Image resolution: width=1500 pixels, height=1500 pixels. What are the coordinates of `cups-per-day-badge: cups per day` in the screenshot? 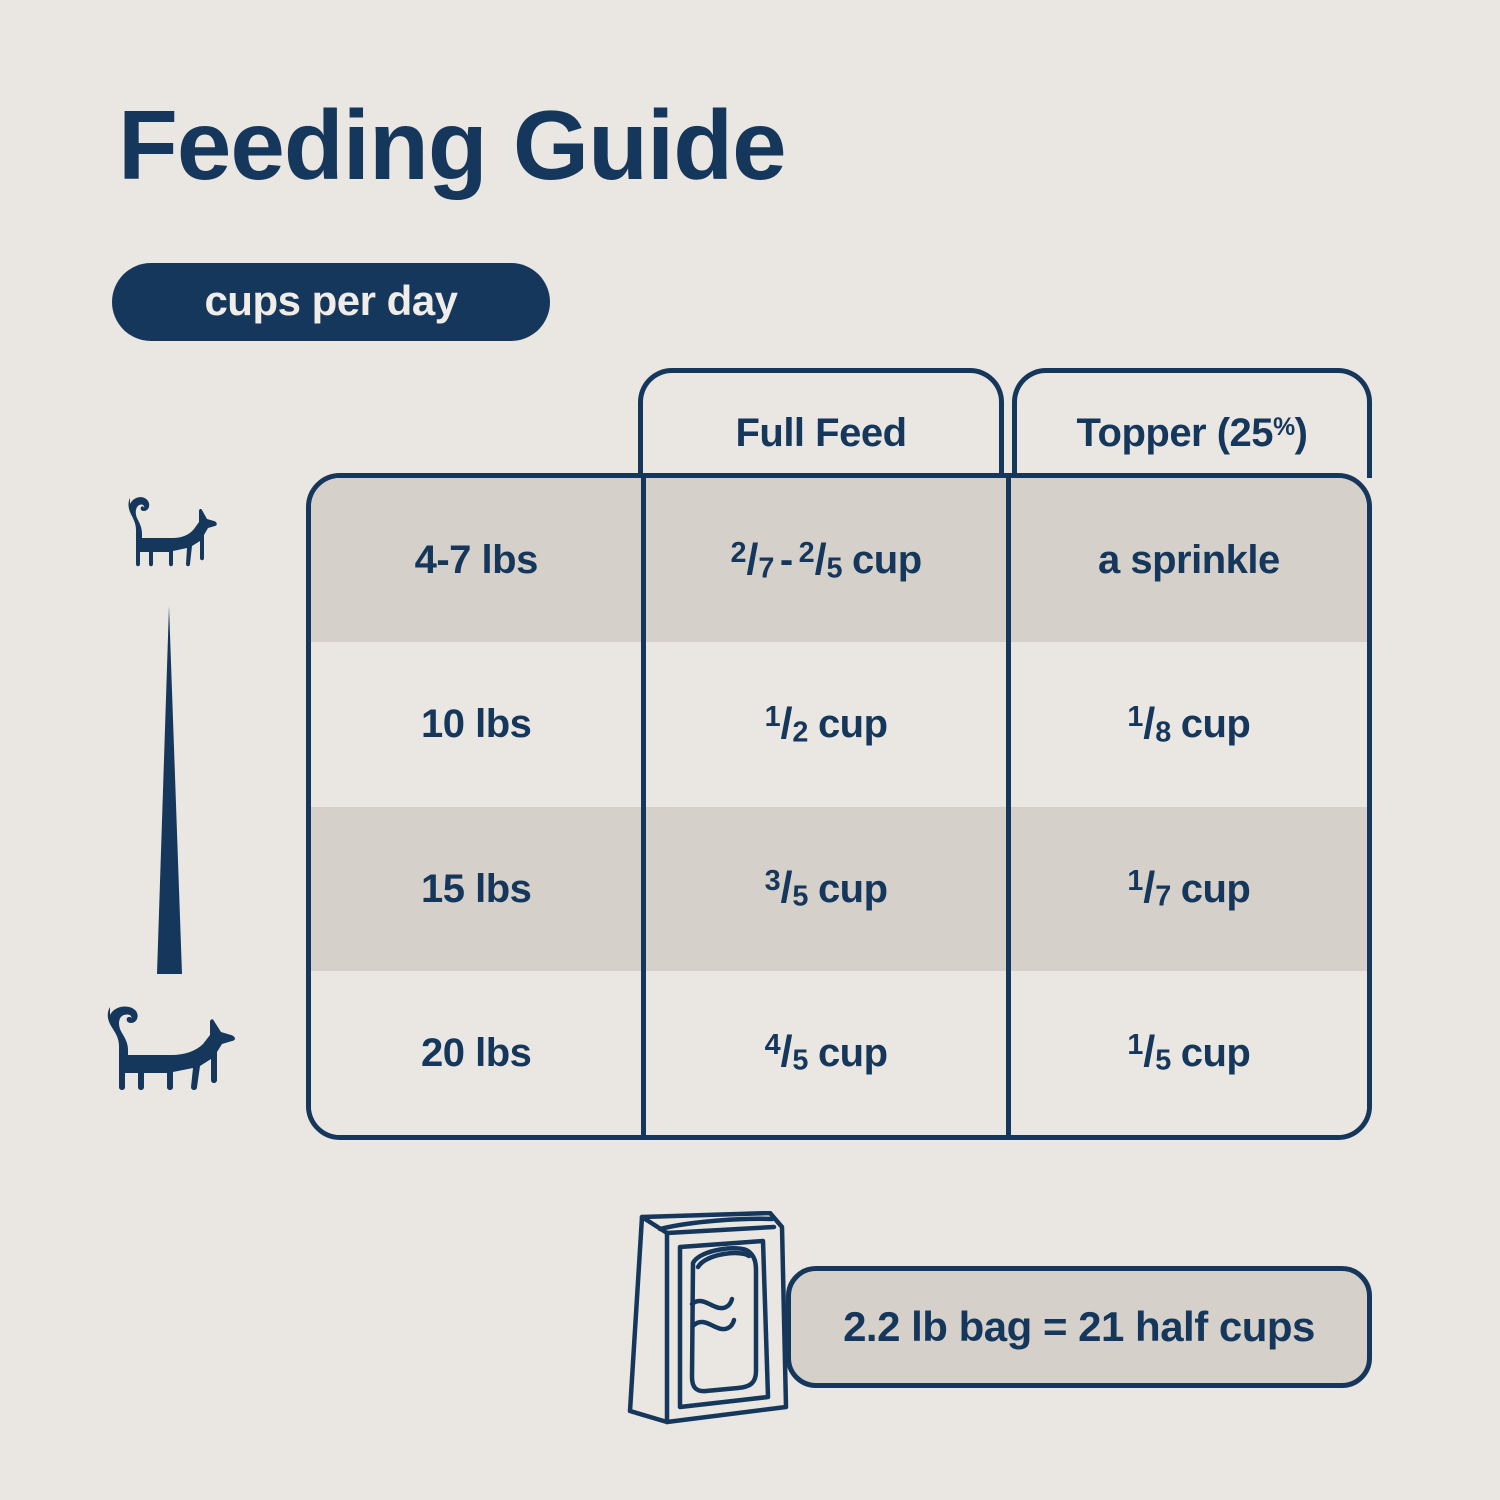 It's located at (331, 302).